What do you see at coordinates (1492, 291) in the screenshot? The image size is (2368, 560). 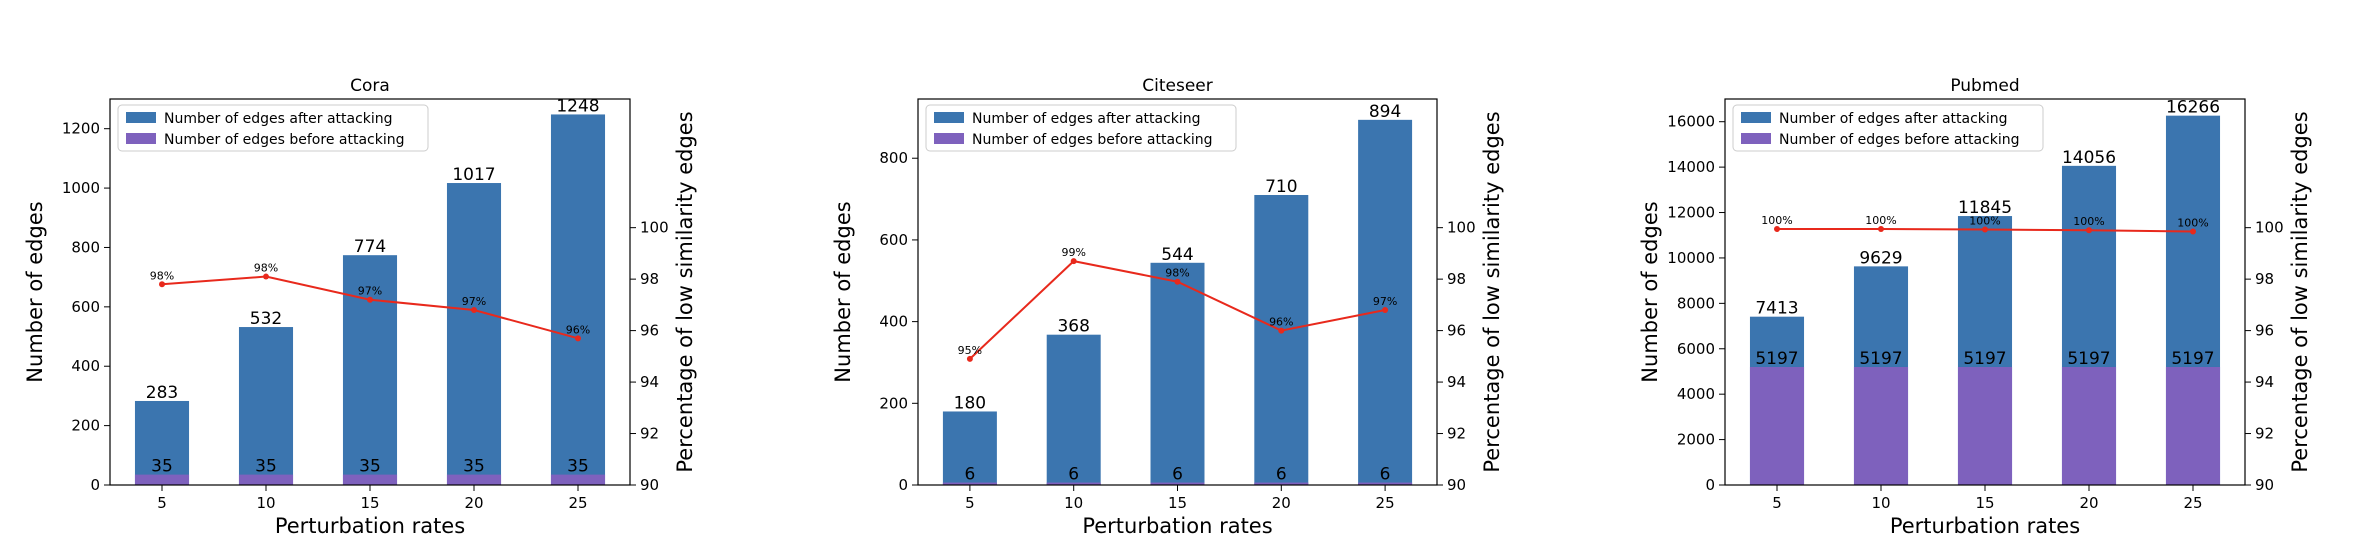 I see `y2-axis-label: Percentage of low similarity edges` at bounding box center [1492, 291].